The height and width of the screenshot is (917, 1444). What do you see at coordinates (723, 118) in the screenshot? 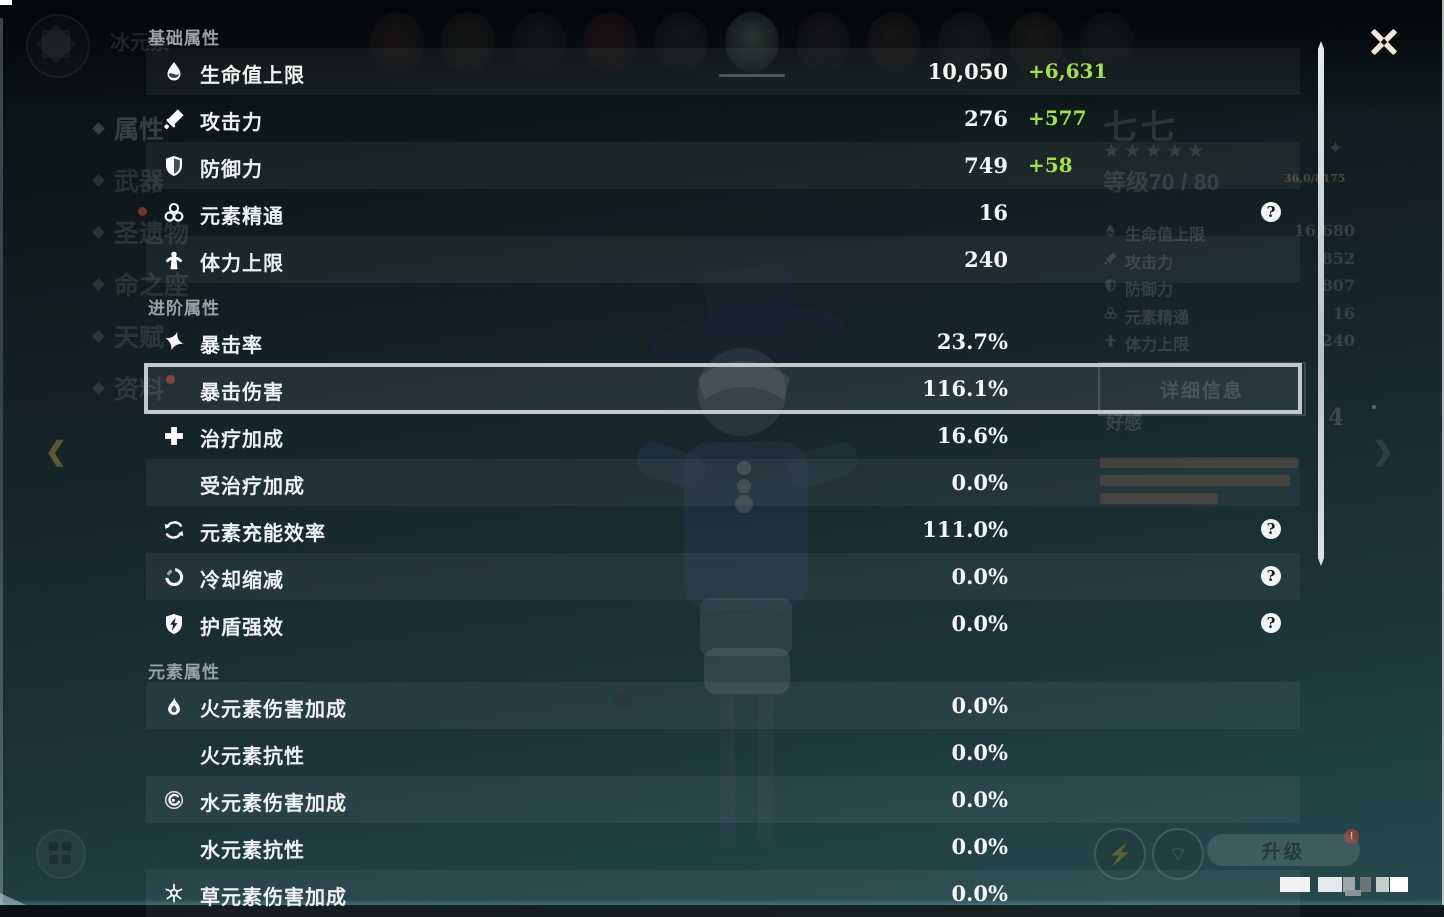
I see `stat-row: 攻击力 276 +577` at bounding box center [723, 118].